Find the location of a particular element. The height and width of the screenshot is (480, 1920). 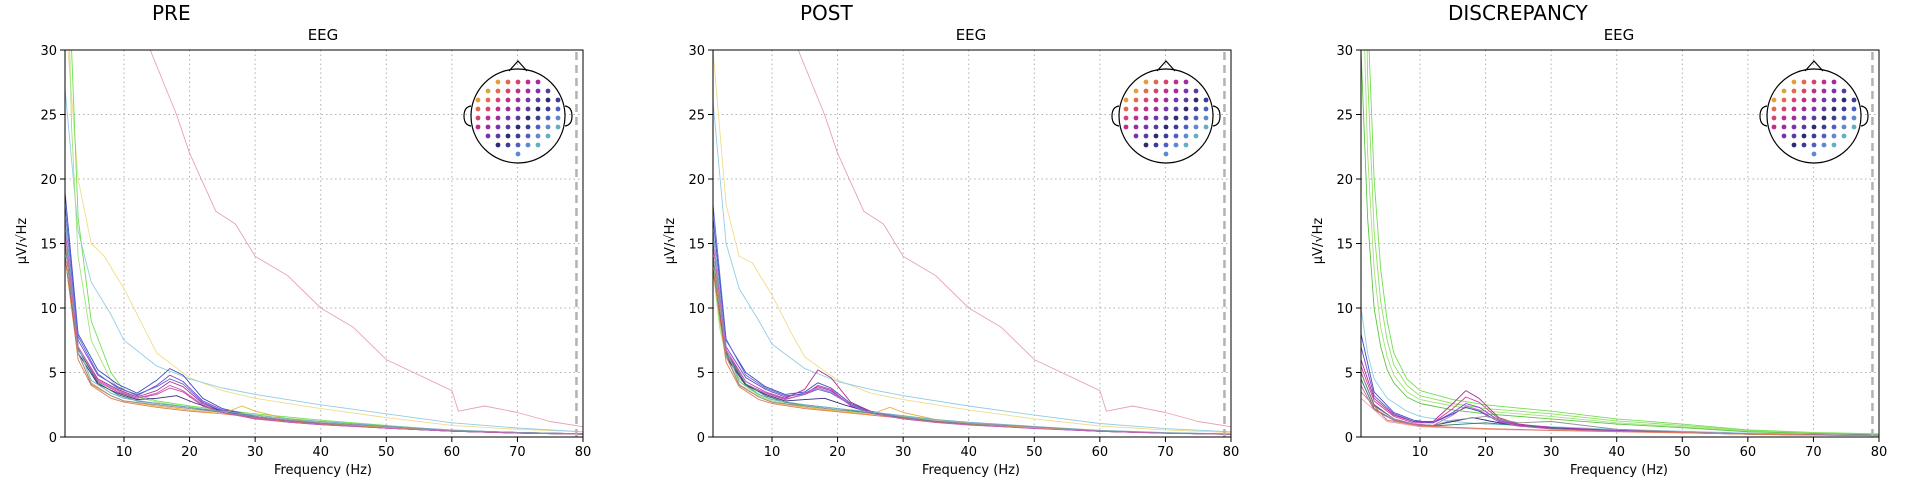

sensor-layout-inset is located at coordinates (1814, 112).